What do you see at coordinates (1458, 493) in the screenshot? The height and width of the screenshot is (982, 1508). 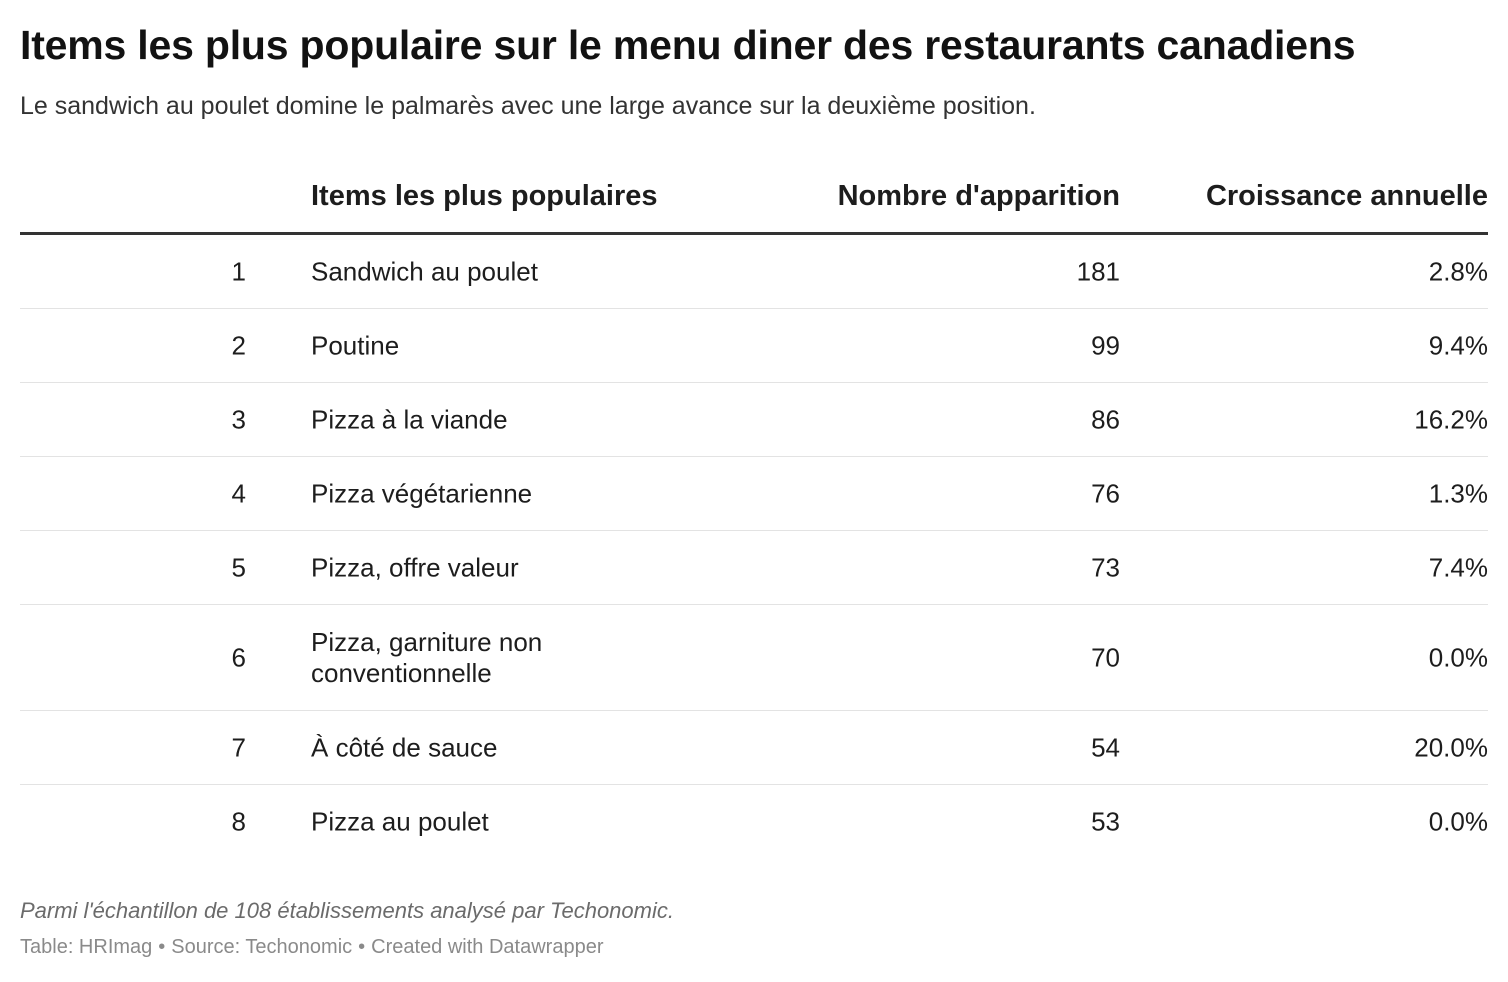 I see `row-growth: 1.3%` at bounding box center [1458, 493].